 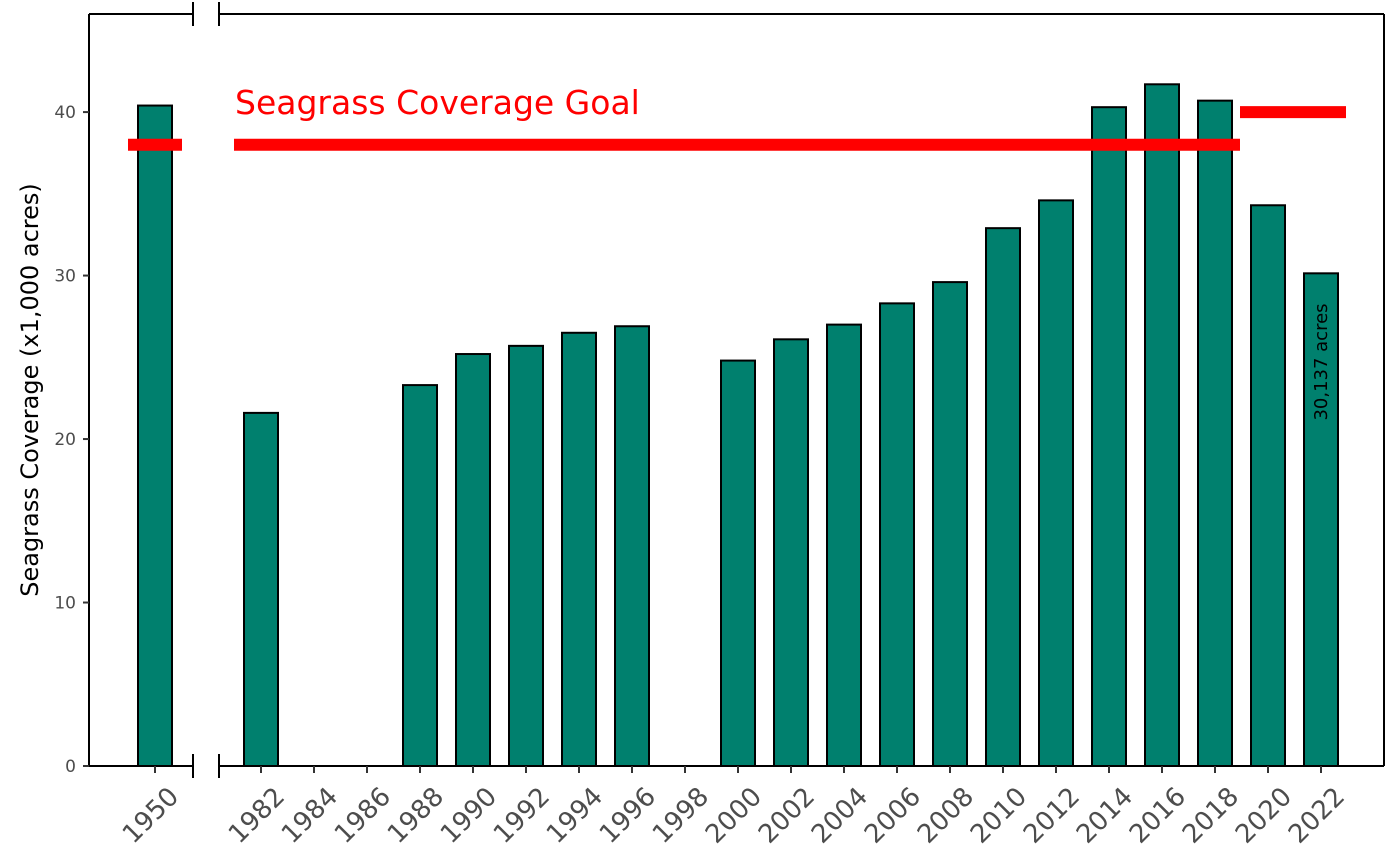 What do you see at coordinates (65, 604) in the screenshot?
I see `y-tick-label: 10` at bounding box center [65, 604].